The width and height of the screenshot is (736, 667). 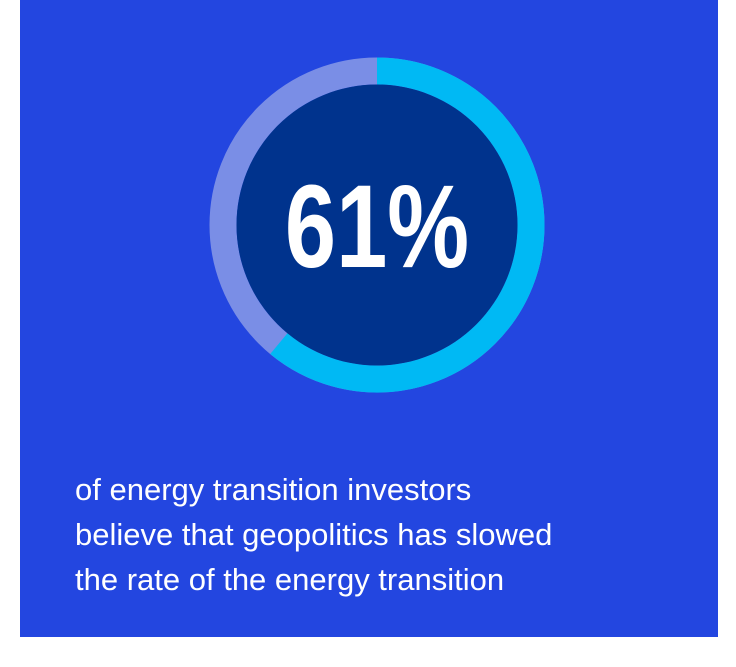 What do you see at coordinates (273, 489) in the screenshot?
I see `caption-line: of energy transition investors` at bounding box center [273, 489].